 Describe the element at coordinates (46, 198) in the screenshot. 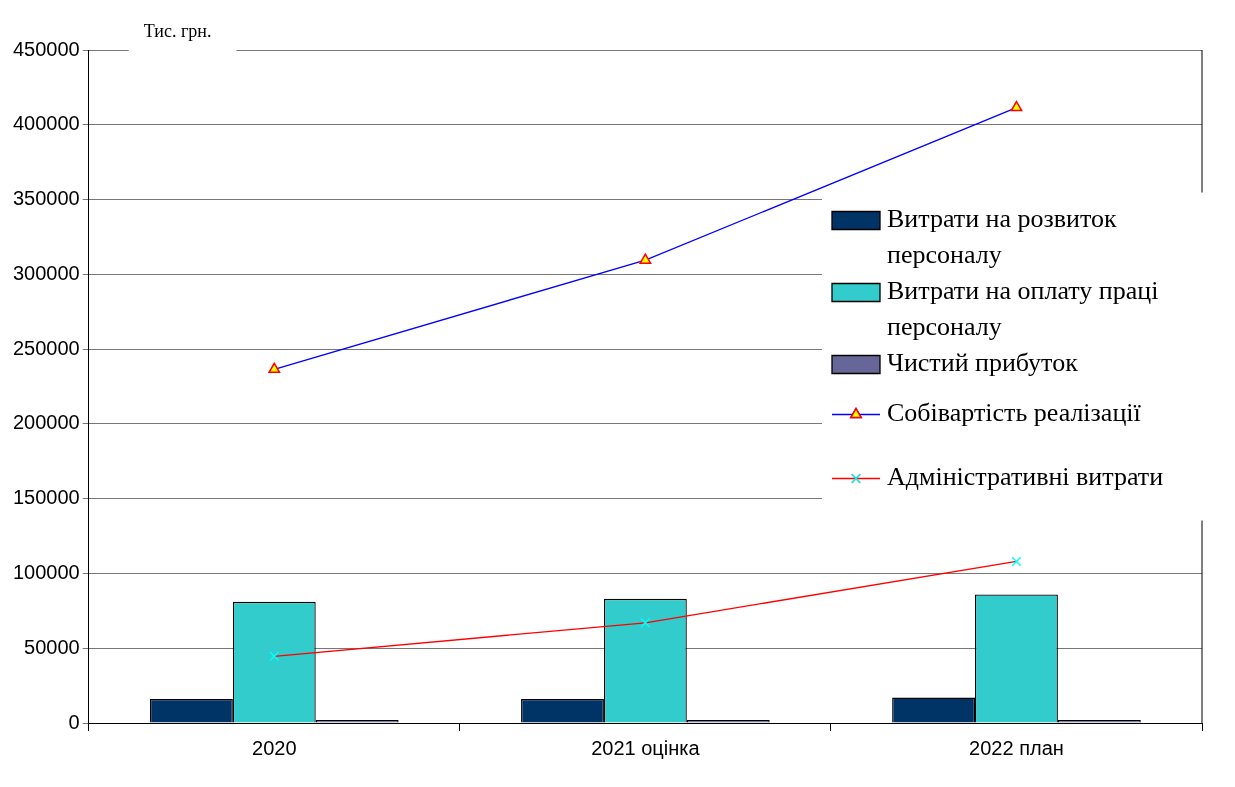

I see `y-tick-label: 350000` at that location.